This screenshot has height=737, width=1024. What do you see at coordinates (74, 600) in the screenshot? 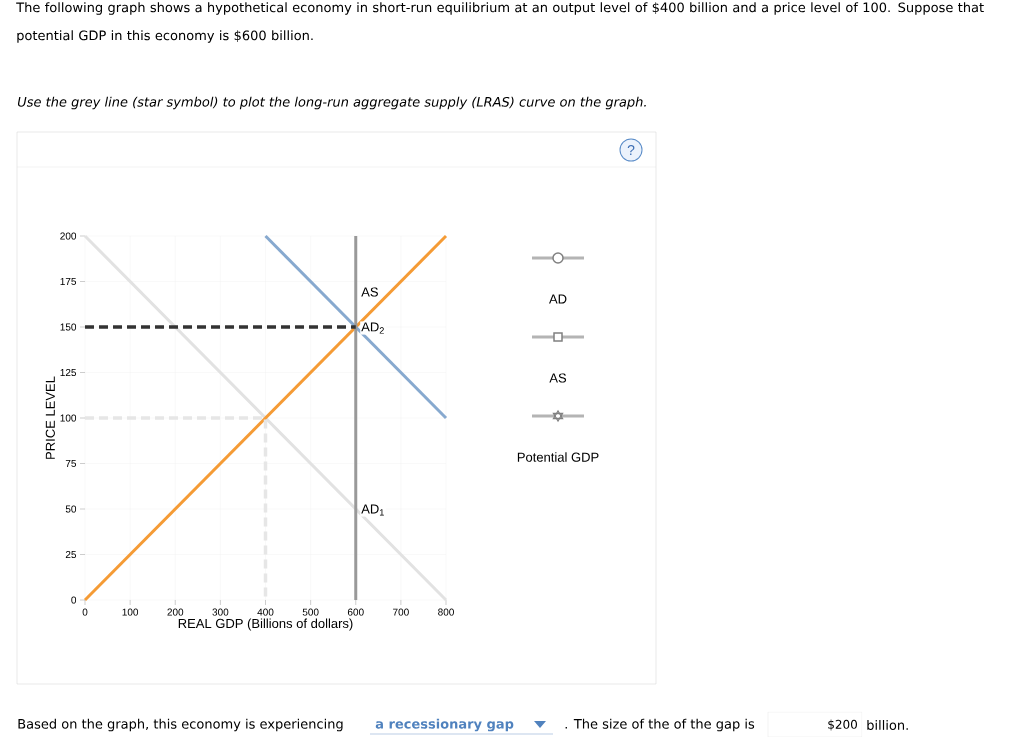
I see `y-tick-label: 0` at bounding box center [74, 600].